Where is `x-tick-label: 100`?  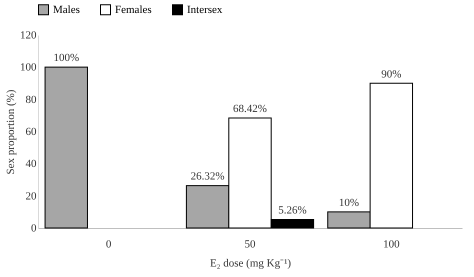 x-tick-label: 100 is located at coordinates (391, 244).